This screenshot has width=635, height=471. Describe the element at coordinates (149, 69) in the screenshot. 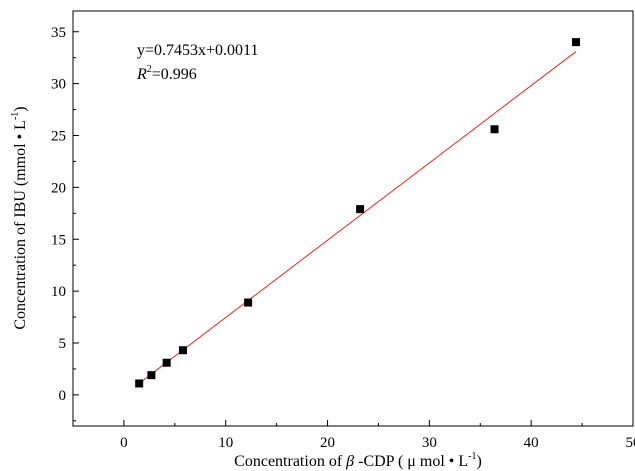

I see `r2-exponent: 2` at that location.